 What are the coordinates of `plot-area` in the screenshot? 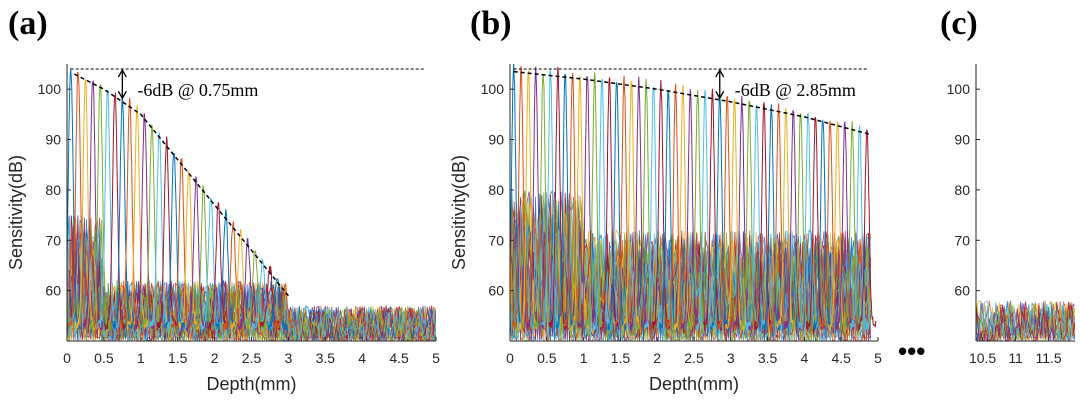 It's located at (1025, 320).